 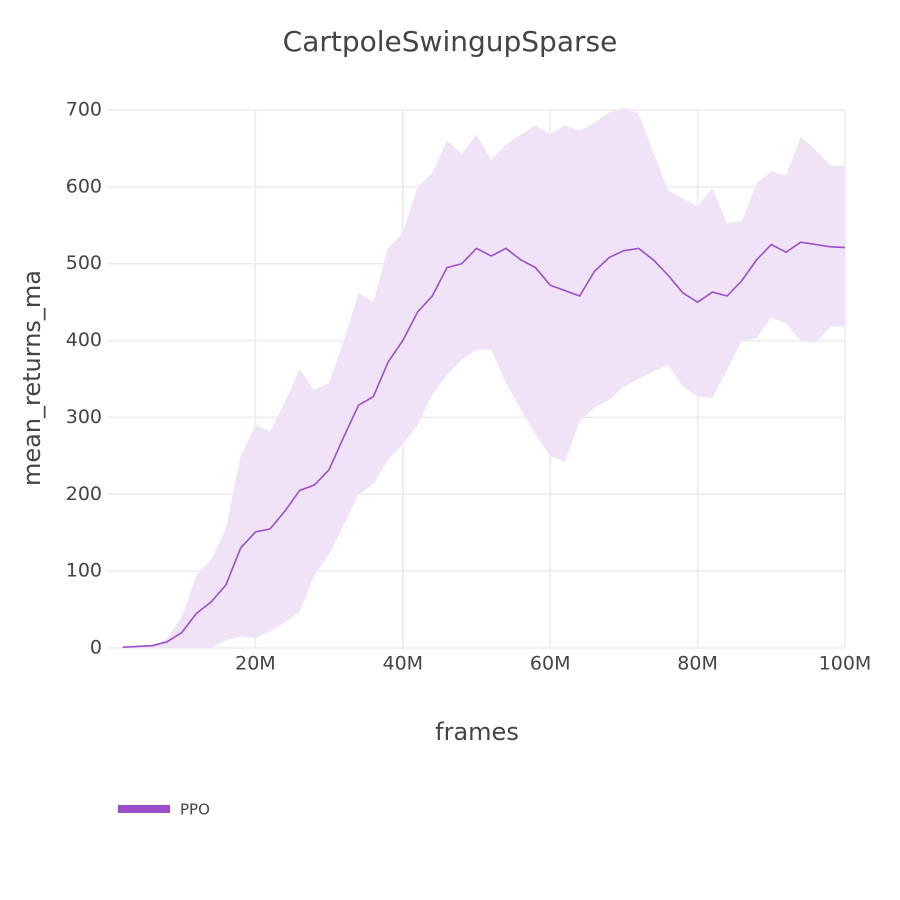 I want to click on y-tick-label: 100, so click(x=84, y=571).